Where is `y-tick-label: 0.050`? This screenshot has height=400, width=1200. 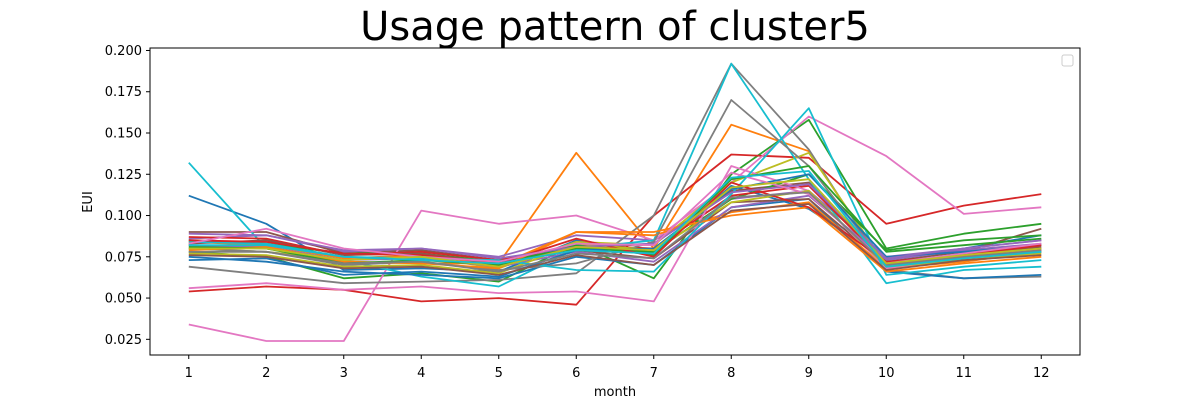 y-tick-label: 0.050 is located at coordinates (123, 299).